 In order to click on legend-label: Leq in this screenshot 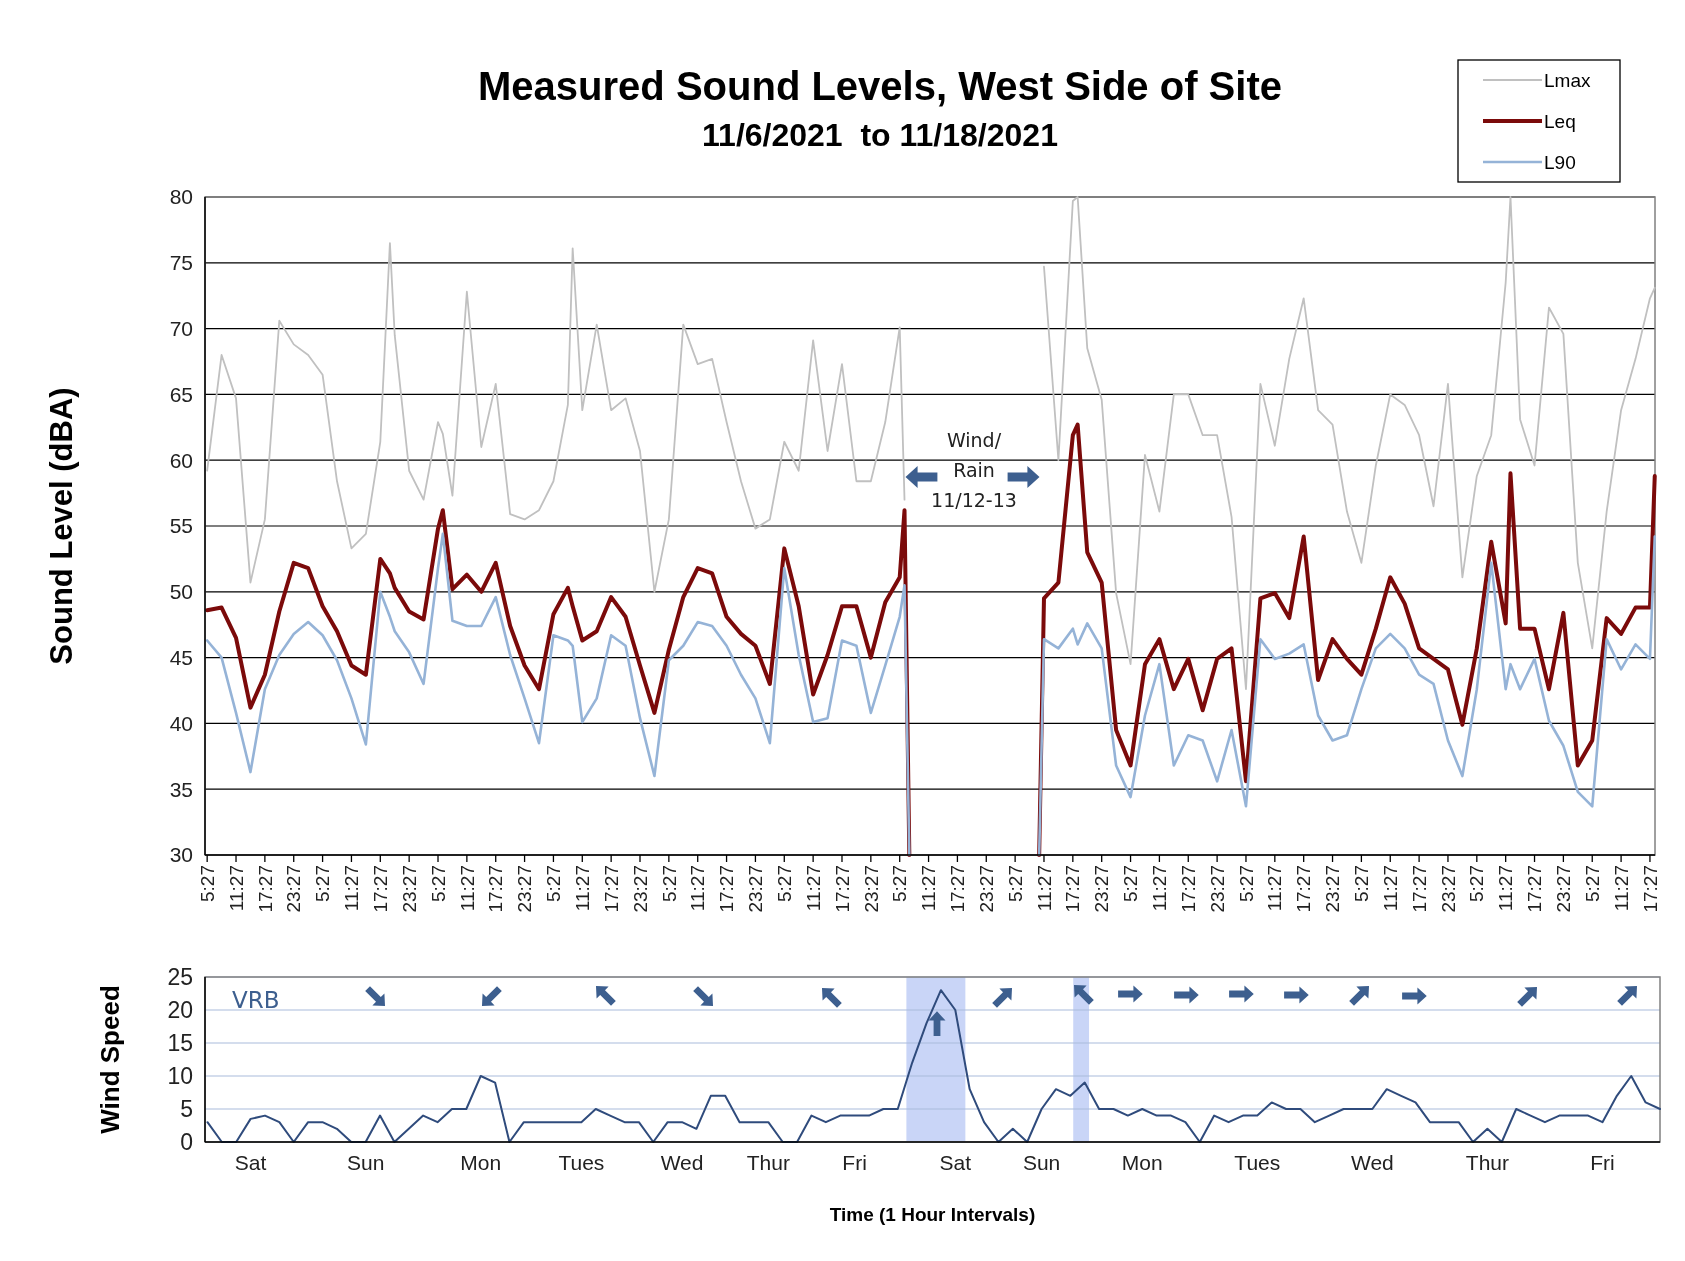, I will do `click(1560, 121)`.